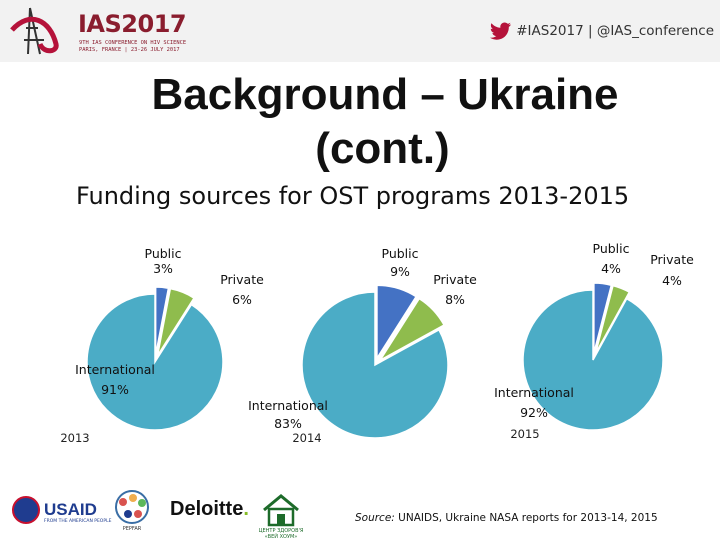 This screenshot has height=540, width=720. I want to click on slice-value-label: 83%, so click(288, 423).